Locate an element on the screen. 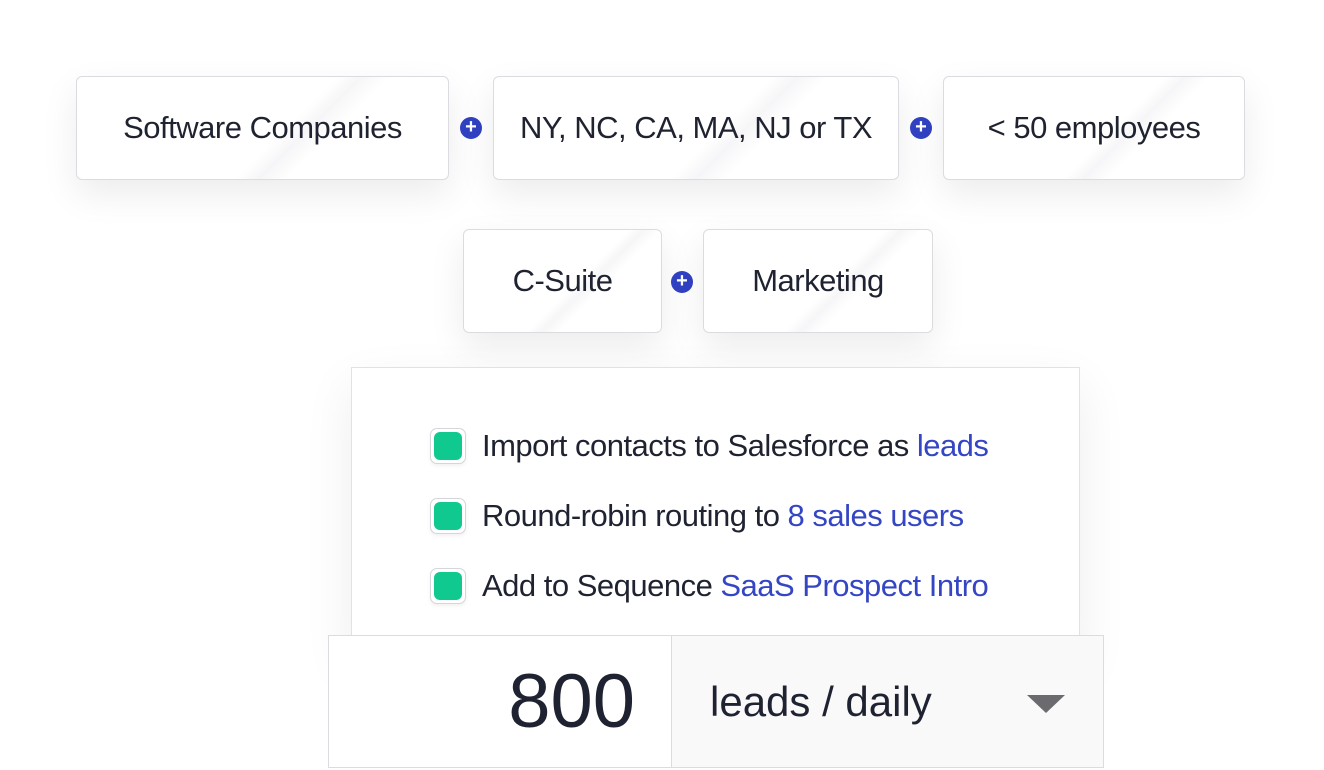 The image size is (1324, 770). quantity-value: 800 is located at coordinates (571, 701).